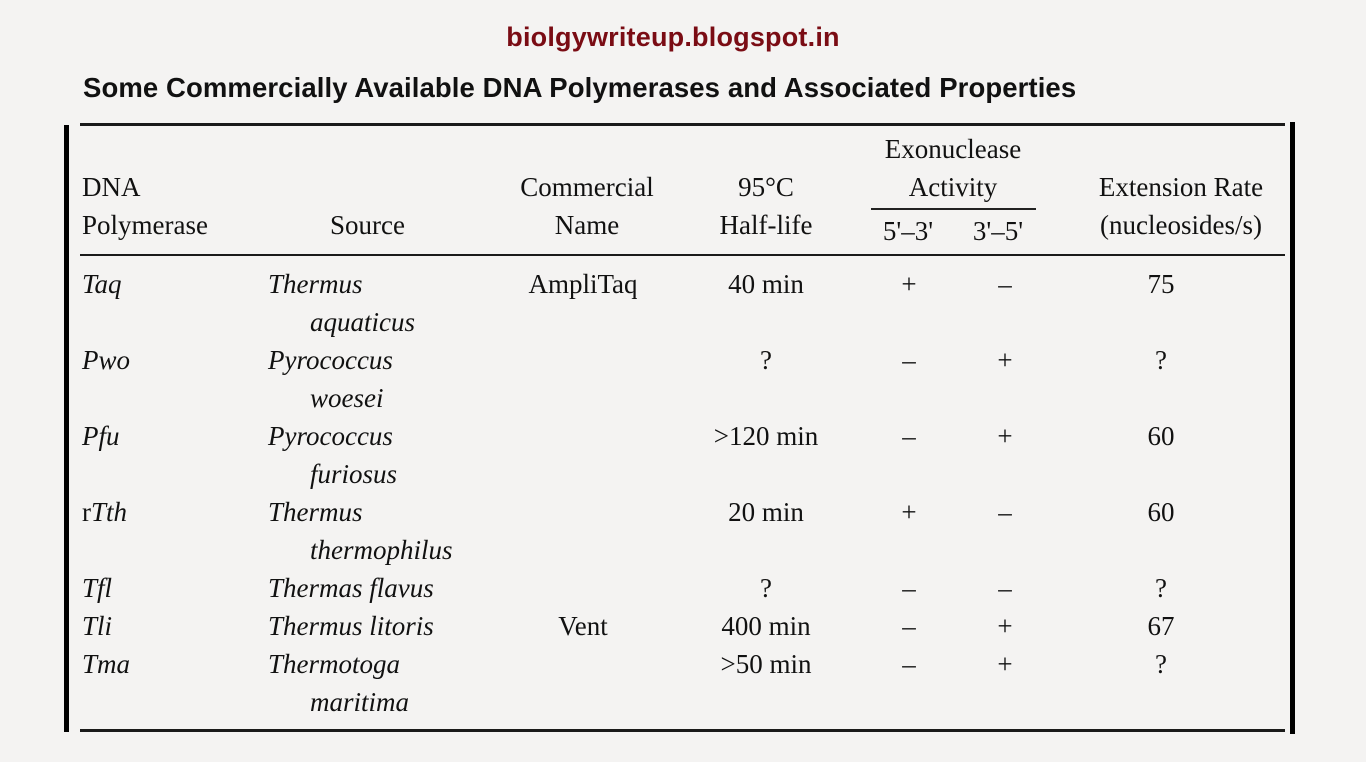 This screenshot has height=762, width=1366. What do you see at coordinates (334, 664) in the screenshot?
I see `source-genus: Thermotoga` at bounding box center [334, 664].